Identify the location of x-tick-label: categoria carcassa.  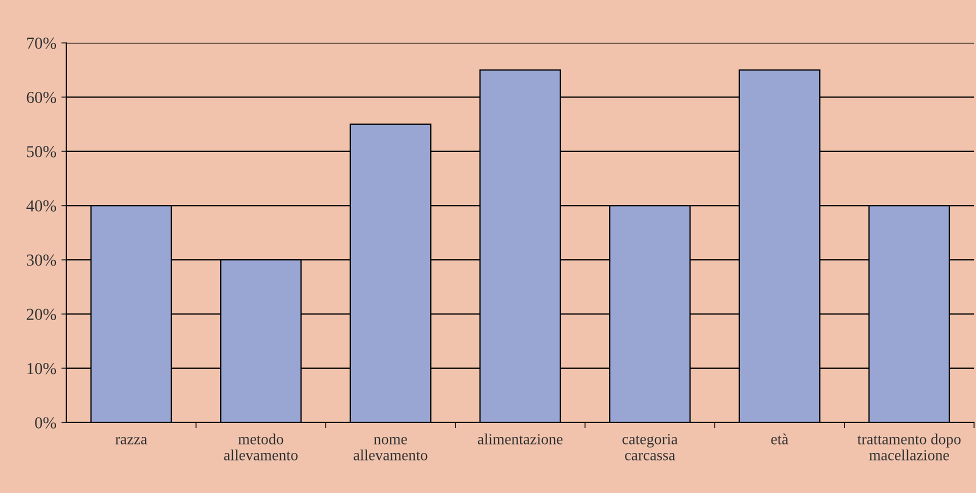
(650, 447).